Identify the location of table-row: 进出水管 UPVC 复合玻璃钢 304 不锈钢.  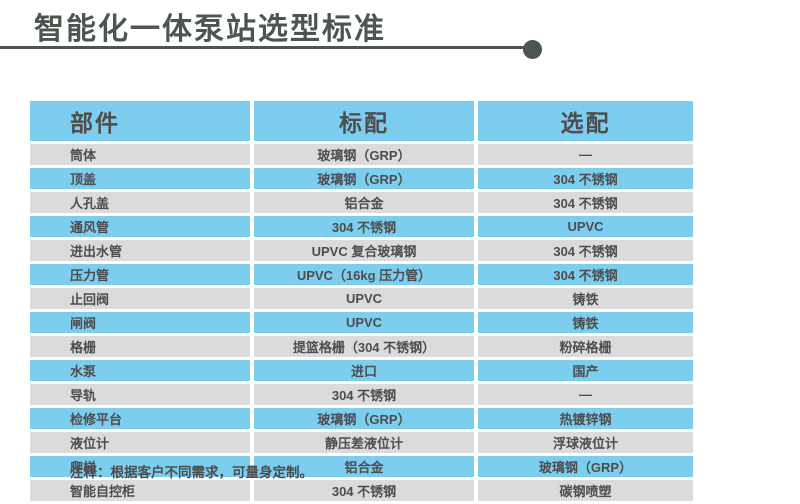
(361, 250).